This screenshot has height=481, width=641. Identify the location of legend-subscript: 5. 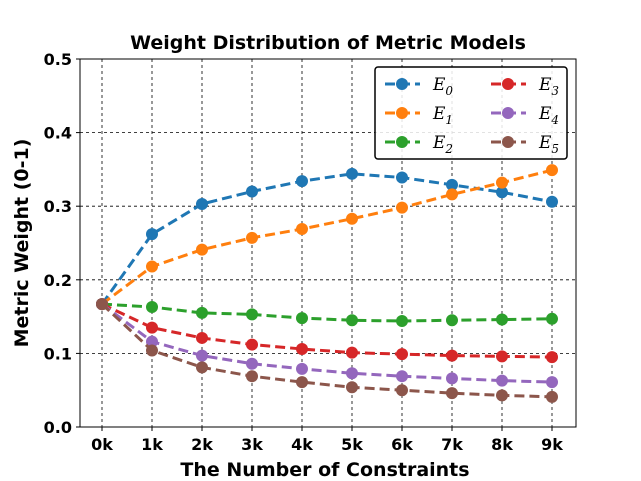
(555, 149).